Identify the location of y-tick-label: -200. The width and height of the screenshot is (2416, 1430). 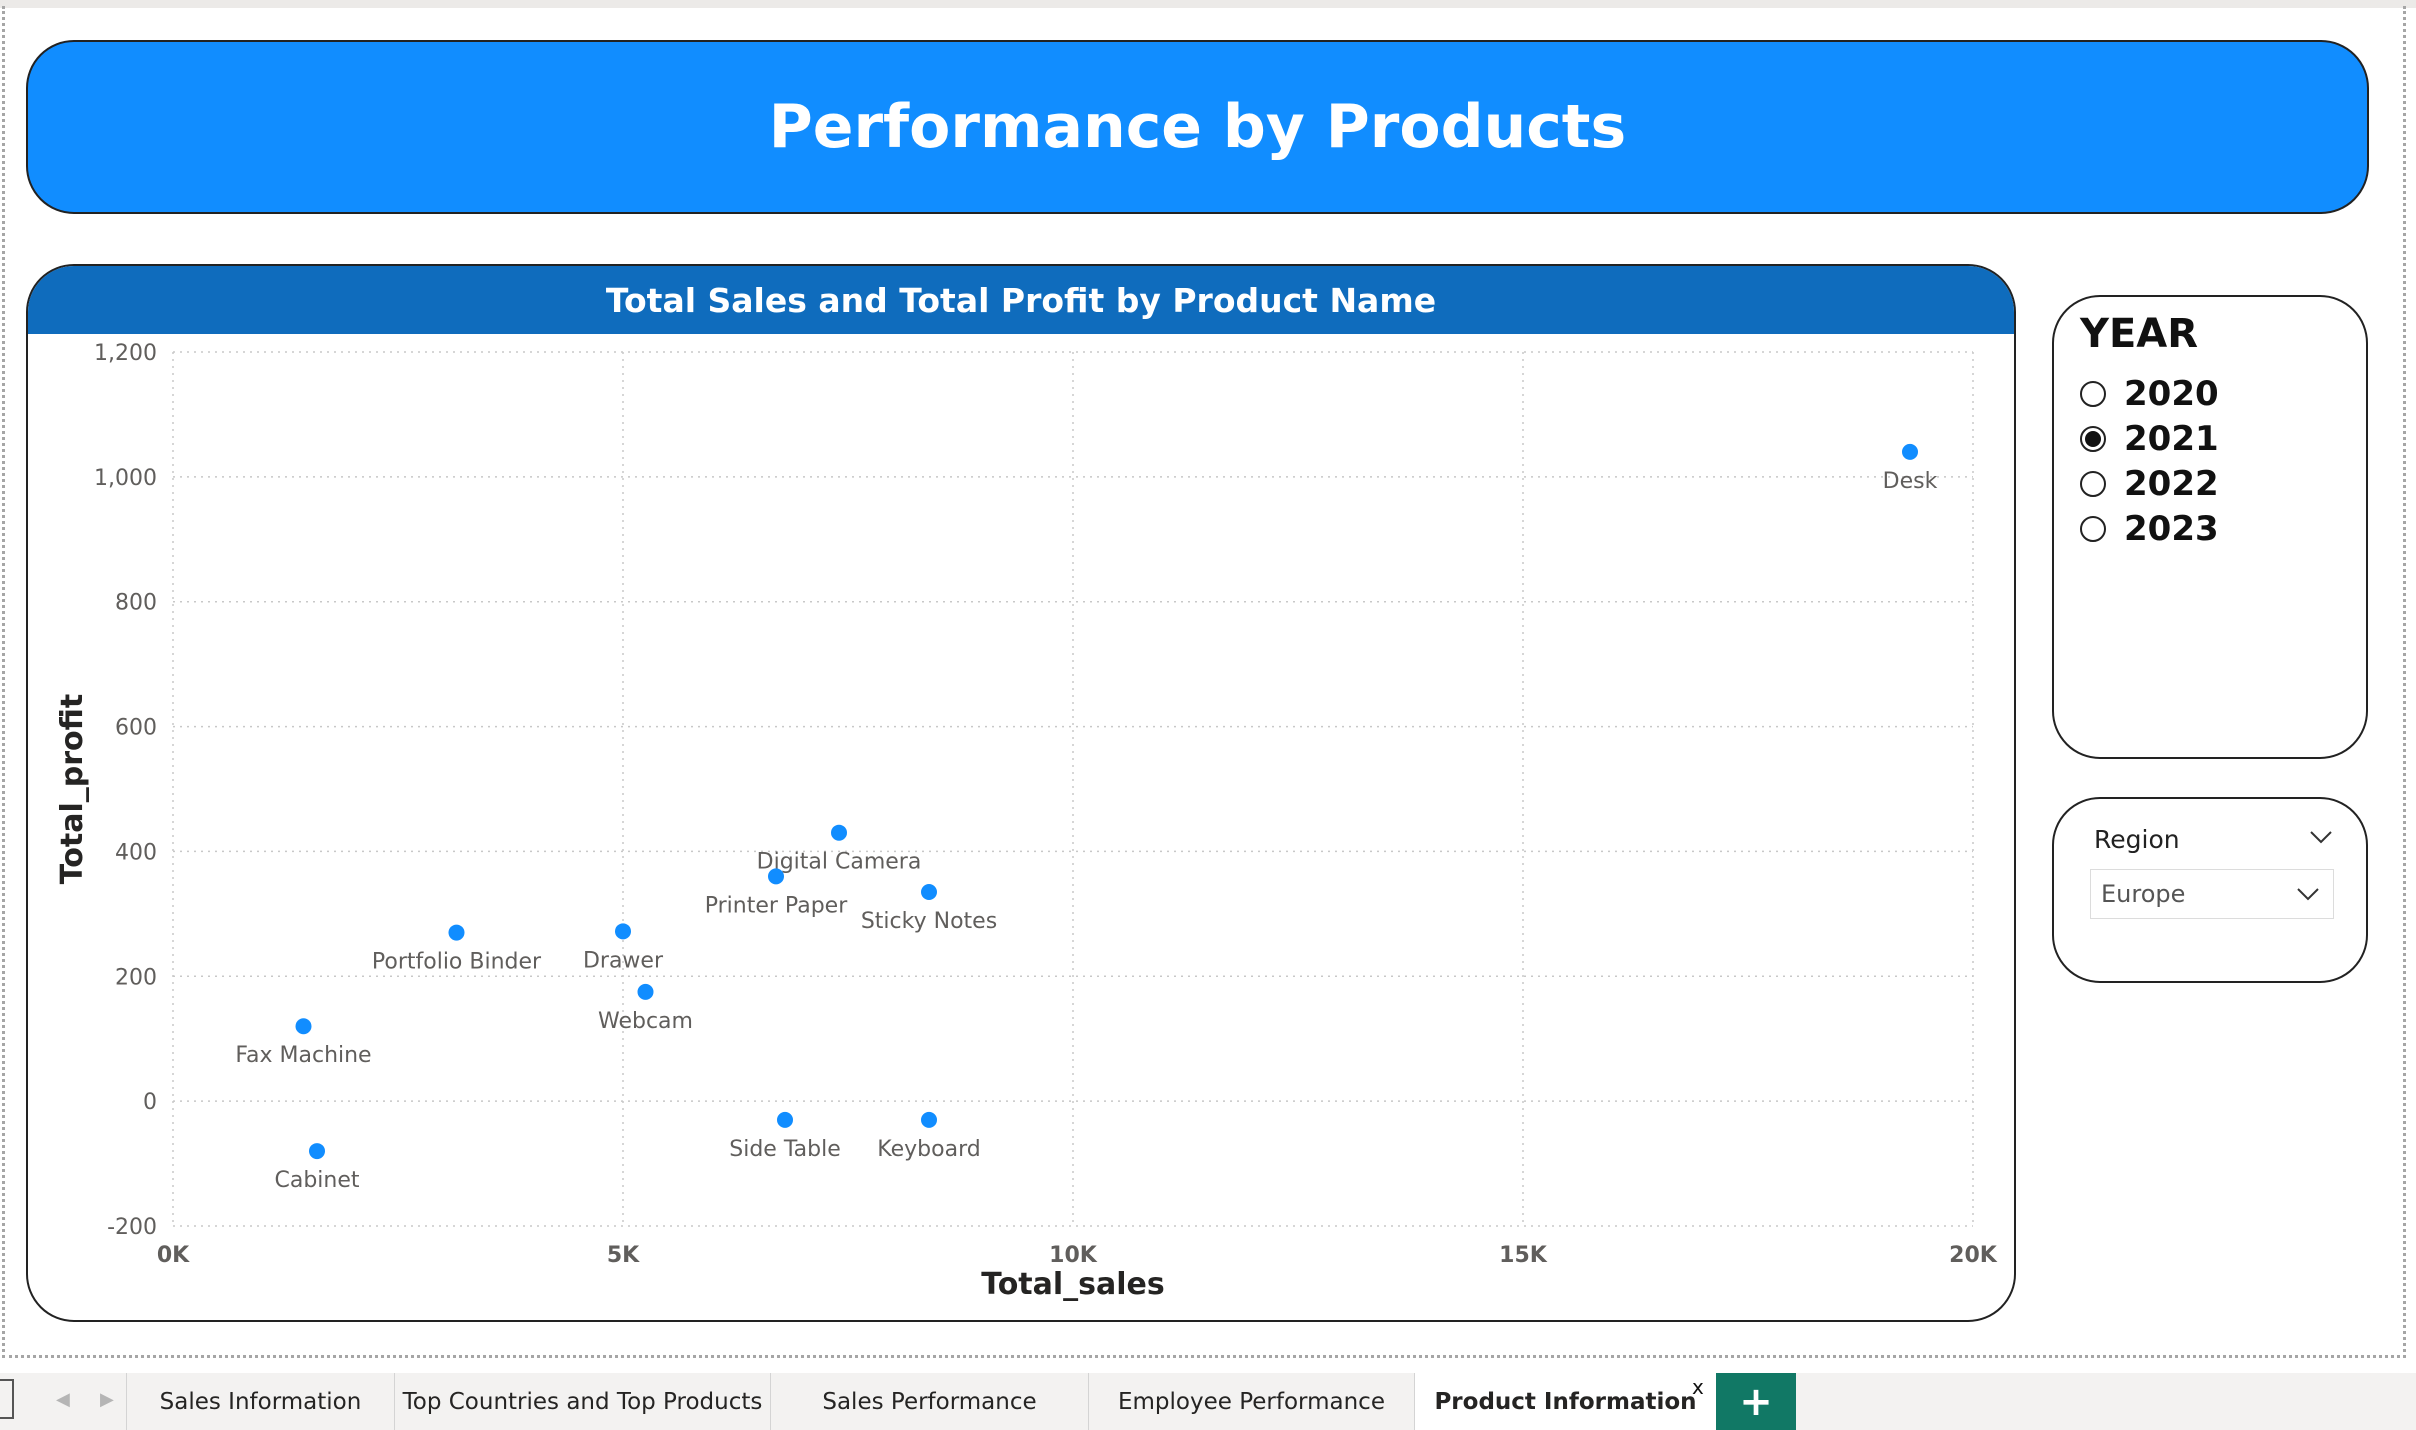
(132, 1227).